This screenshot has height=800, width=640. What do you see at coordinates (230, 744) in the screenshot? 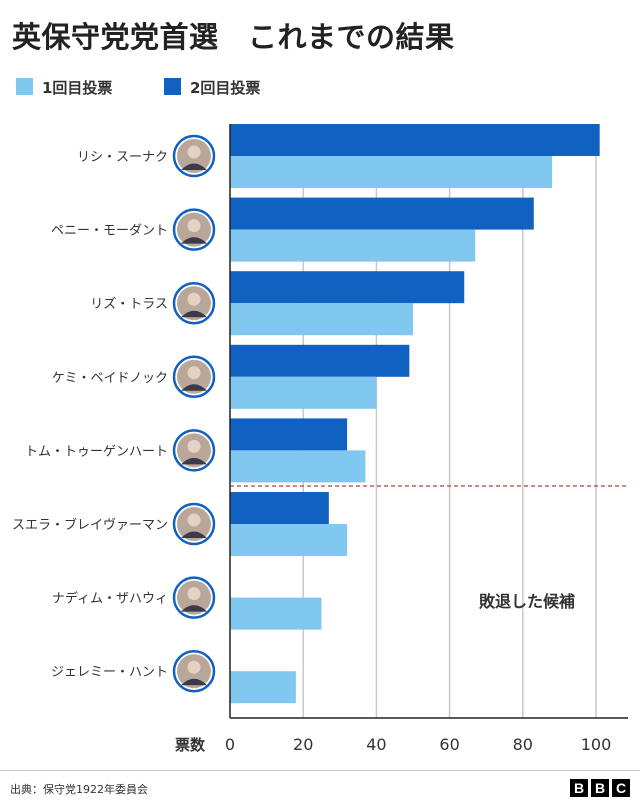
I see `x-tick-label: 0` at bounding box center [230, 744].